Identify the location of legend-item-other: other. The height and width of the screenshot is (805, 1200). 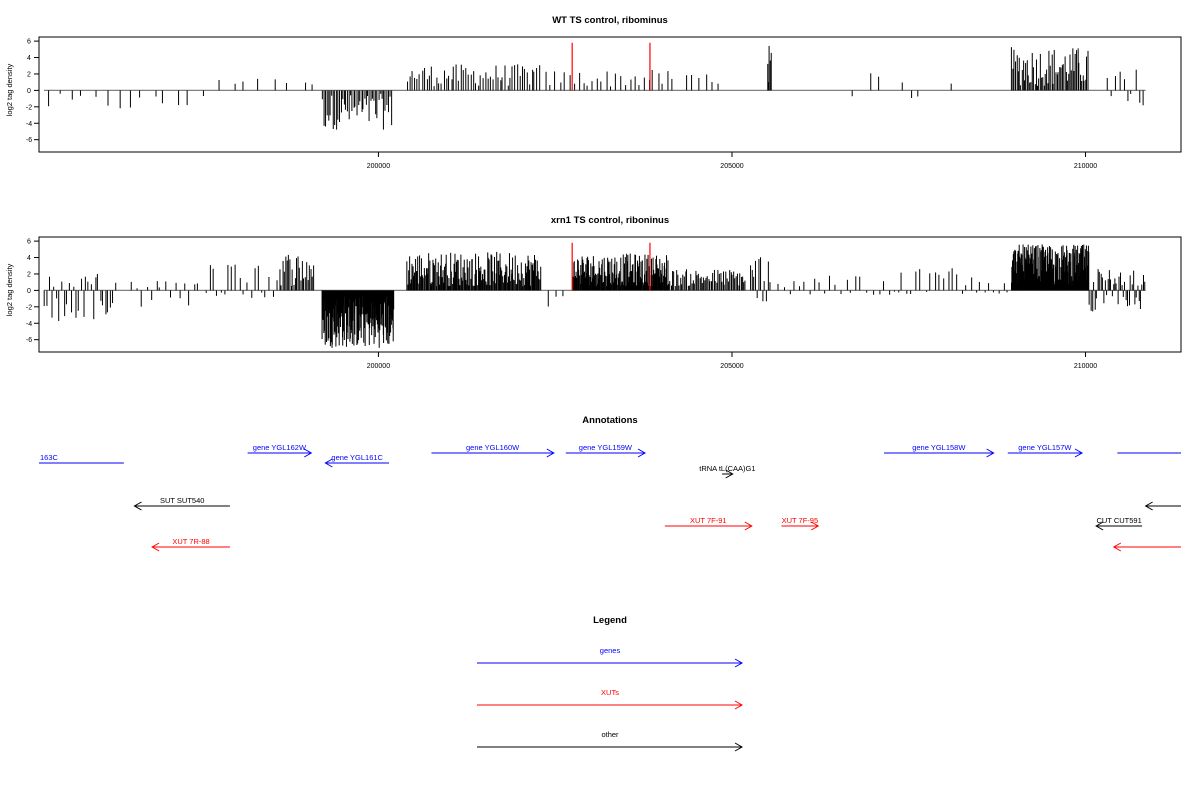
(610, 741).